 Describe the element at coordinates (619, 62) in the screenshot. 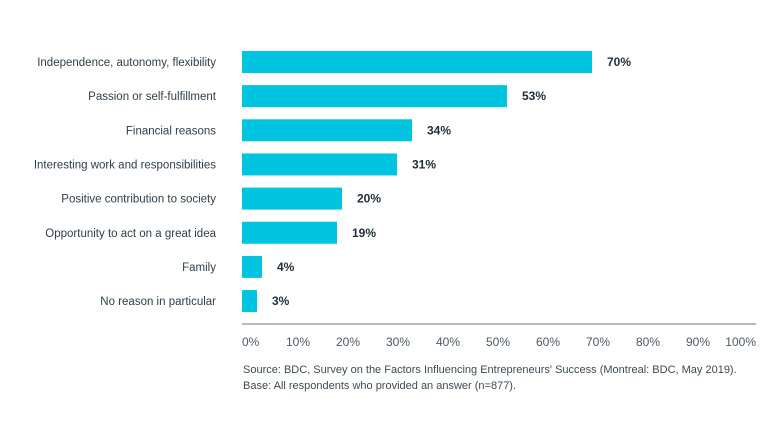

I see `value-label: 70%` at that location.